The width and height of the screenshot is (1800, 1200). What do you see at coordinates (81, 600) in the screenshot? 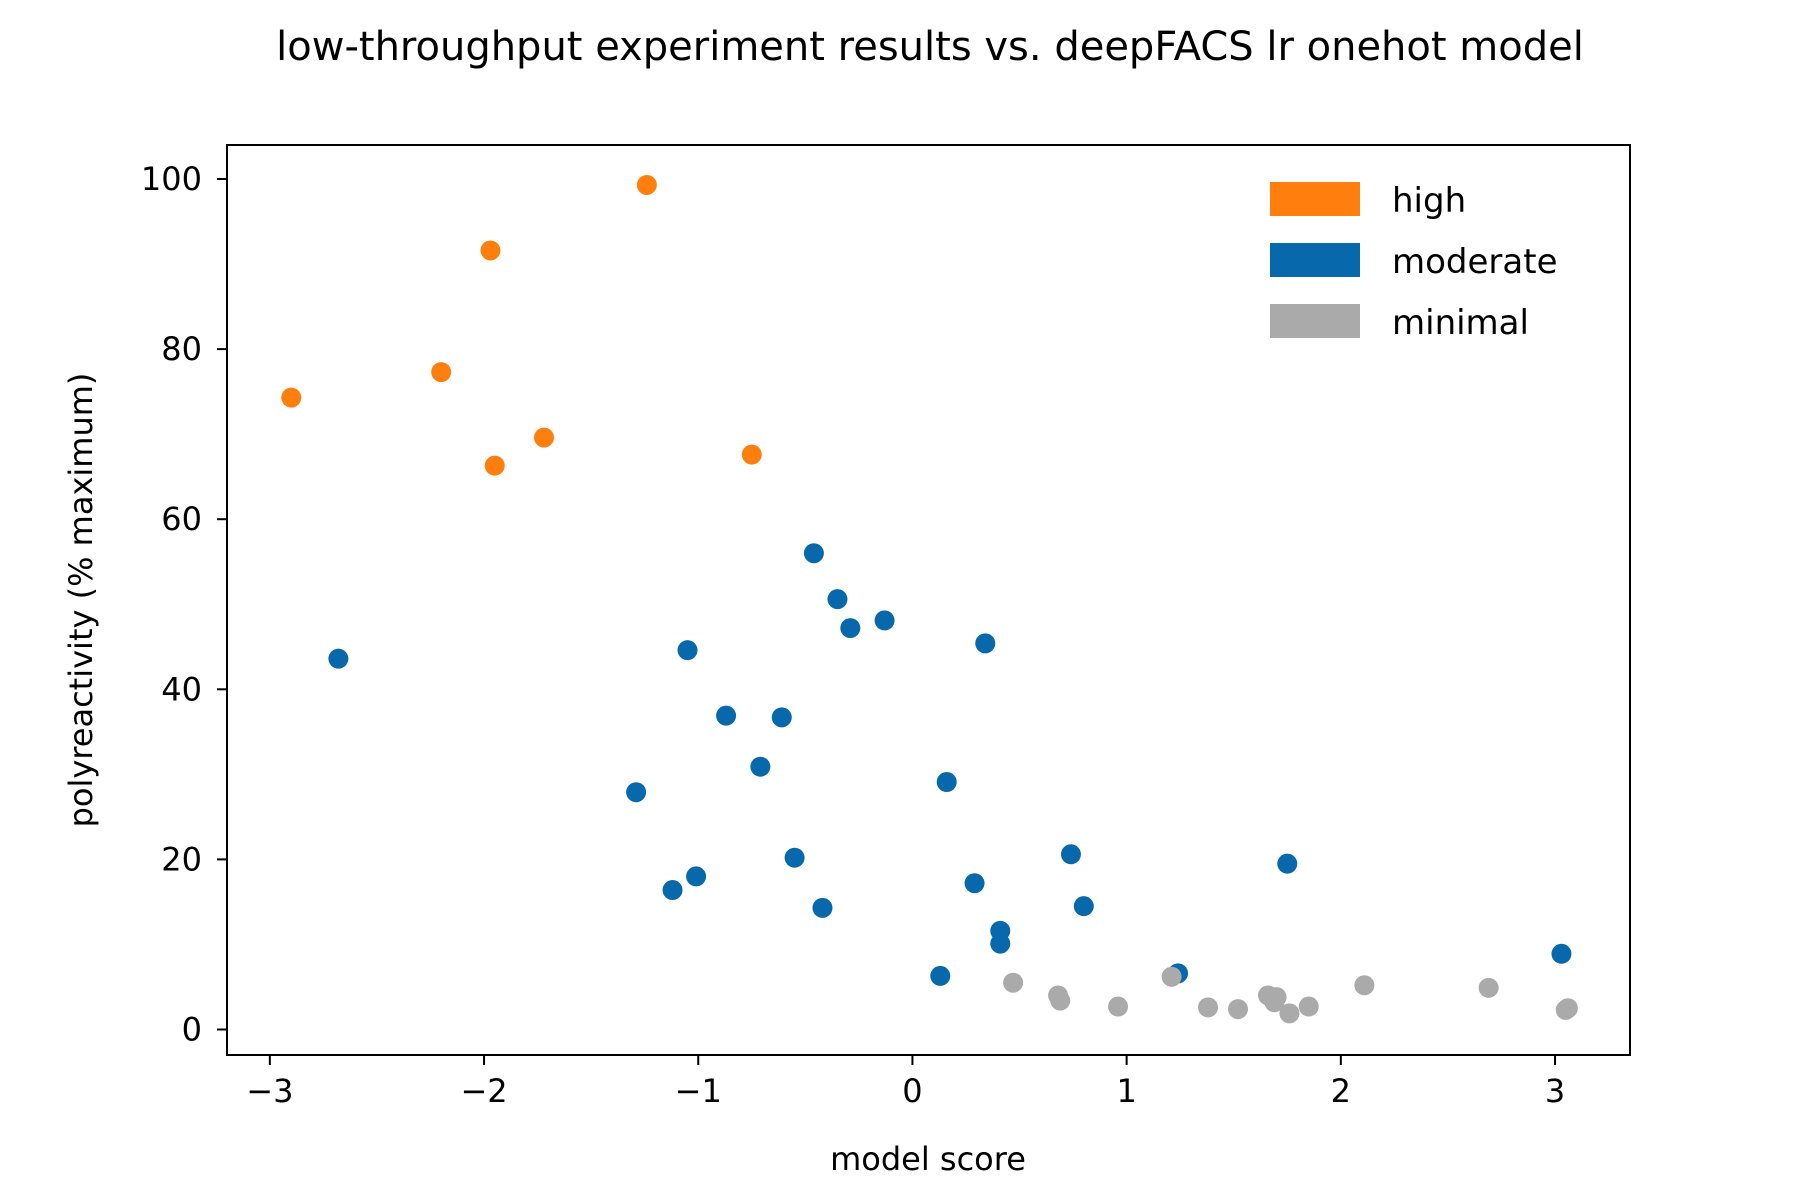
I see `y-axis-label: polyreactivity (% maximum)` at bounding box center [81, 600].